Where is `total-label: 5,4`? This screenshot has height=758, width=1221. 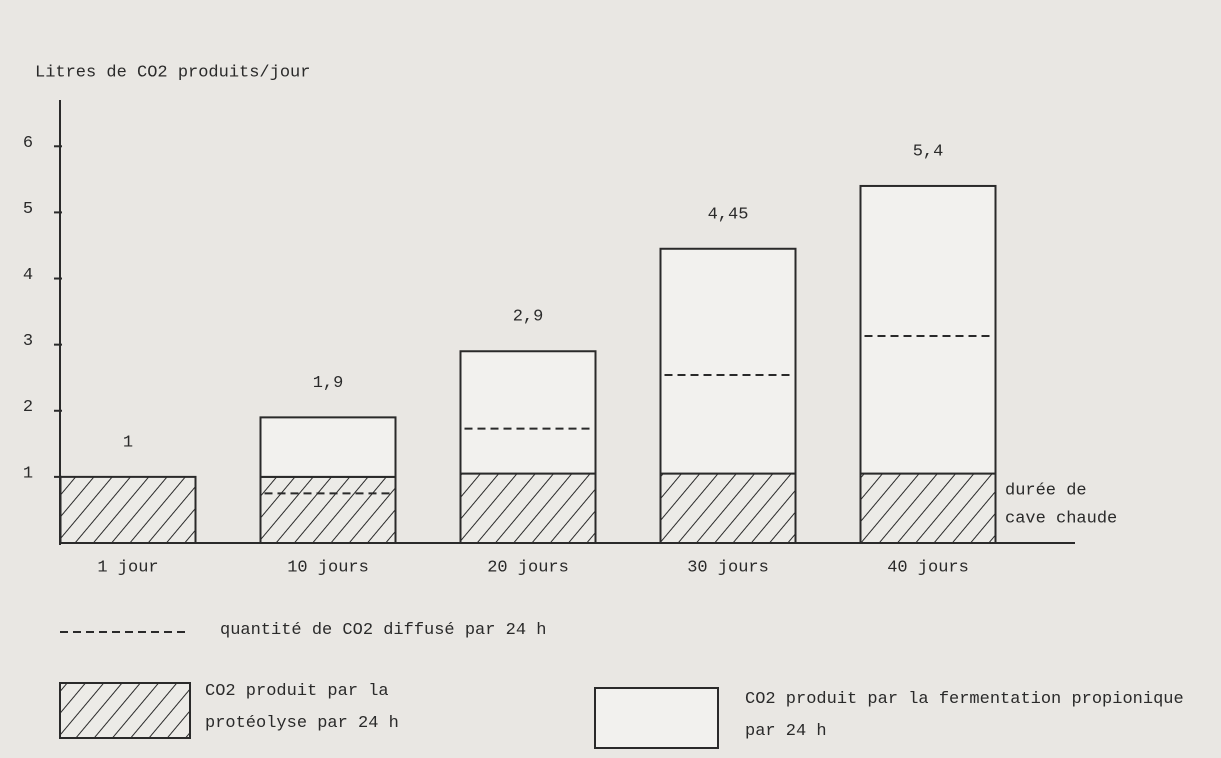
total-label: 5,4 is located at coordinates (928, 151).